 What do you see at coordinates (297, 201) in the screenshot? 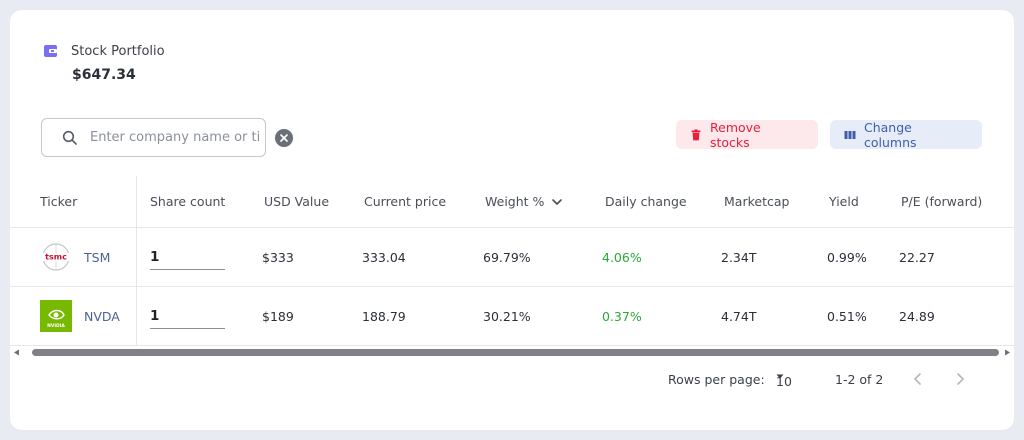
I see `column-header-usd-value: USD Value` at bounding box center [297, 201].